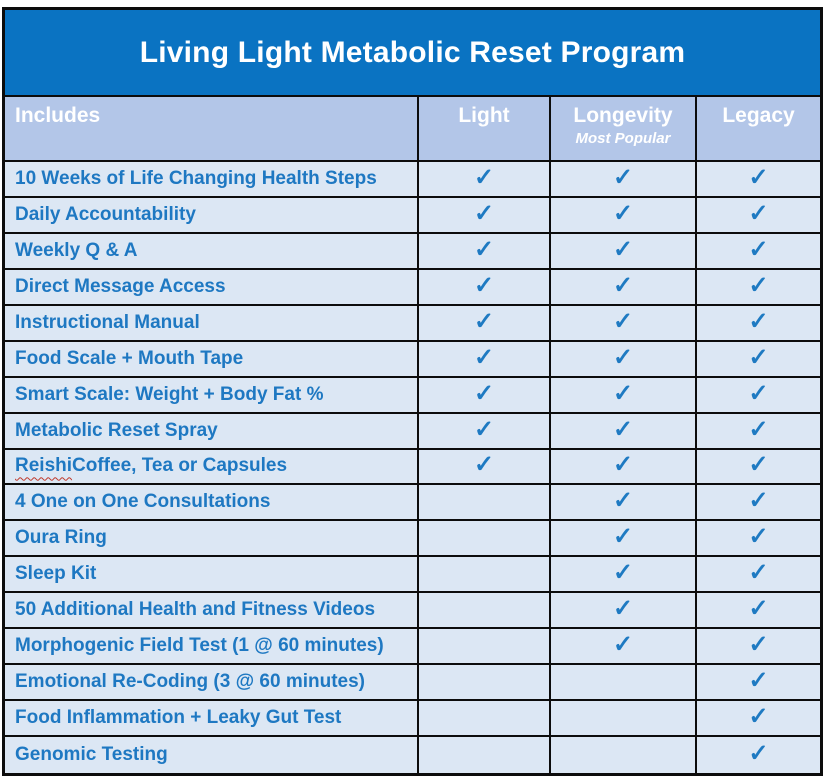 The image size is (826, 777). What do you see at coordinates (758, 128) in the screenshot?
I see `header-cell-legacy: Legacy` at bounding box center [758, 128].